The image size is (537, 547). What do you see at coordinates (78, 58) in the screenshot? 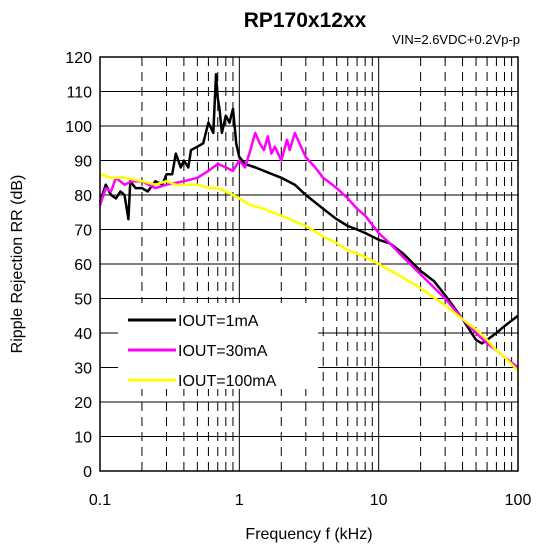
I see `y-tick-label: 120` at bounding box center [78, 58].